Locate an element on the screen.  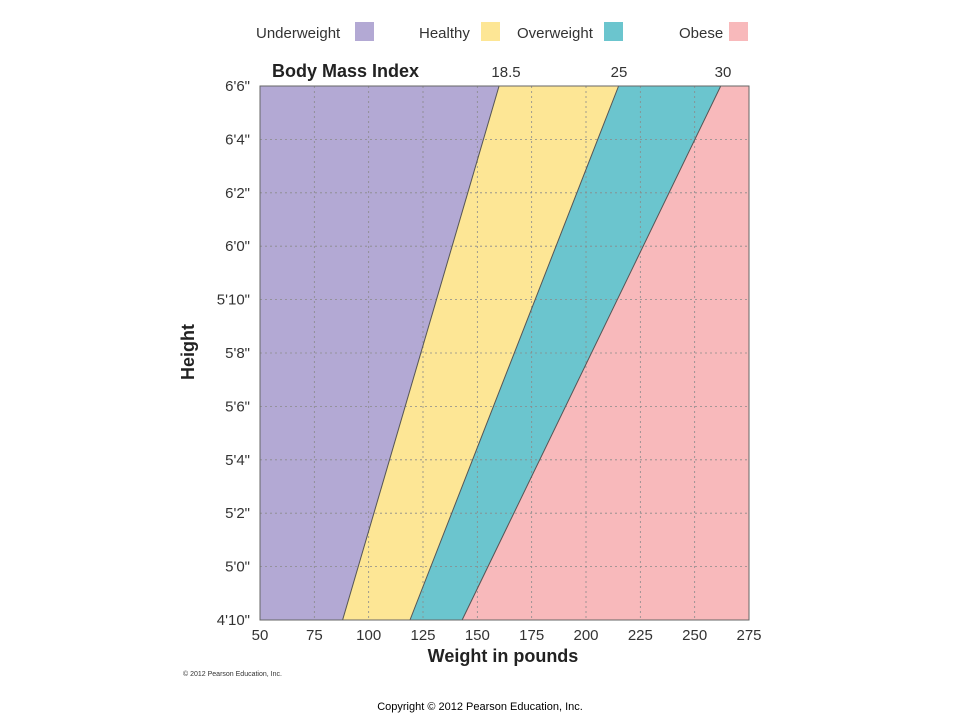
x-tick-label: 50 is located at coordinates (260, 635).